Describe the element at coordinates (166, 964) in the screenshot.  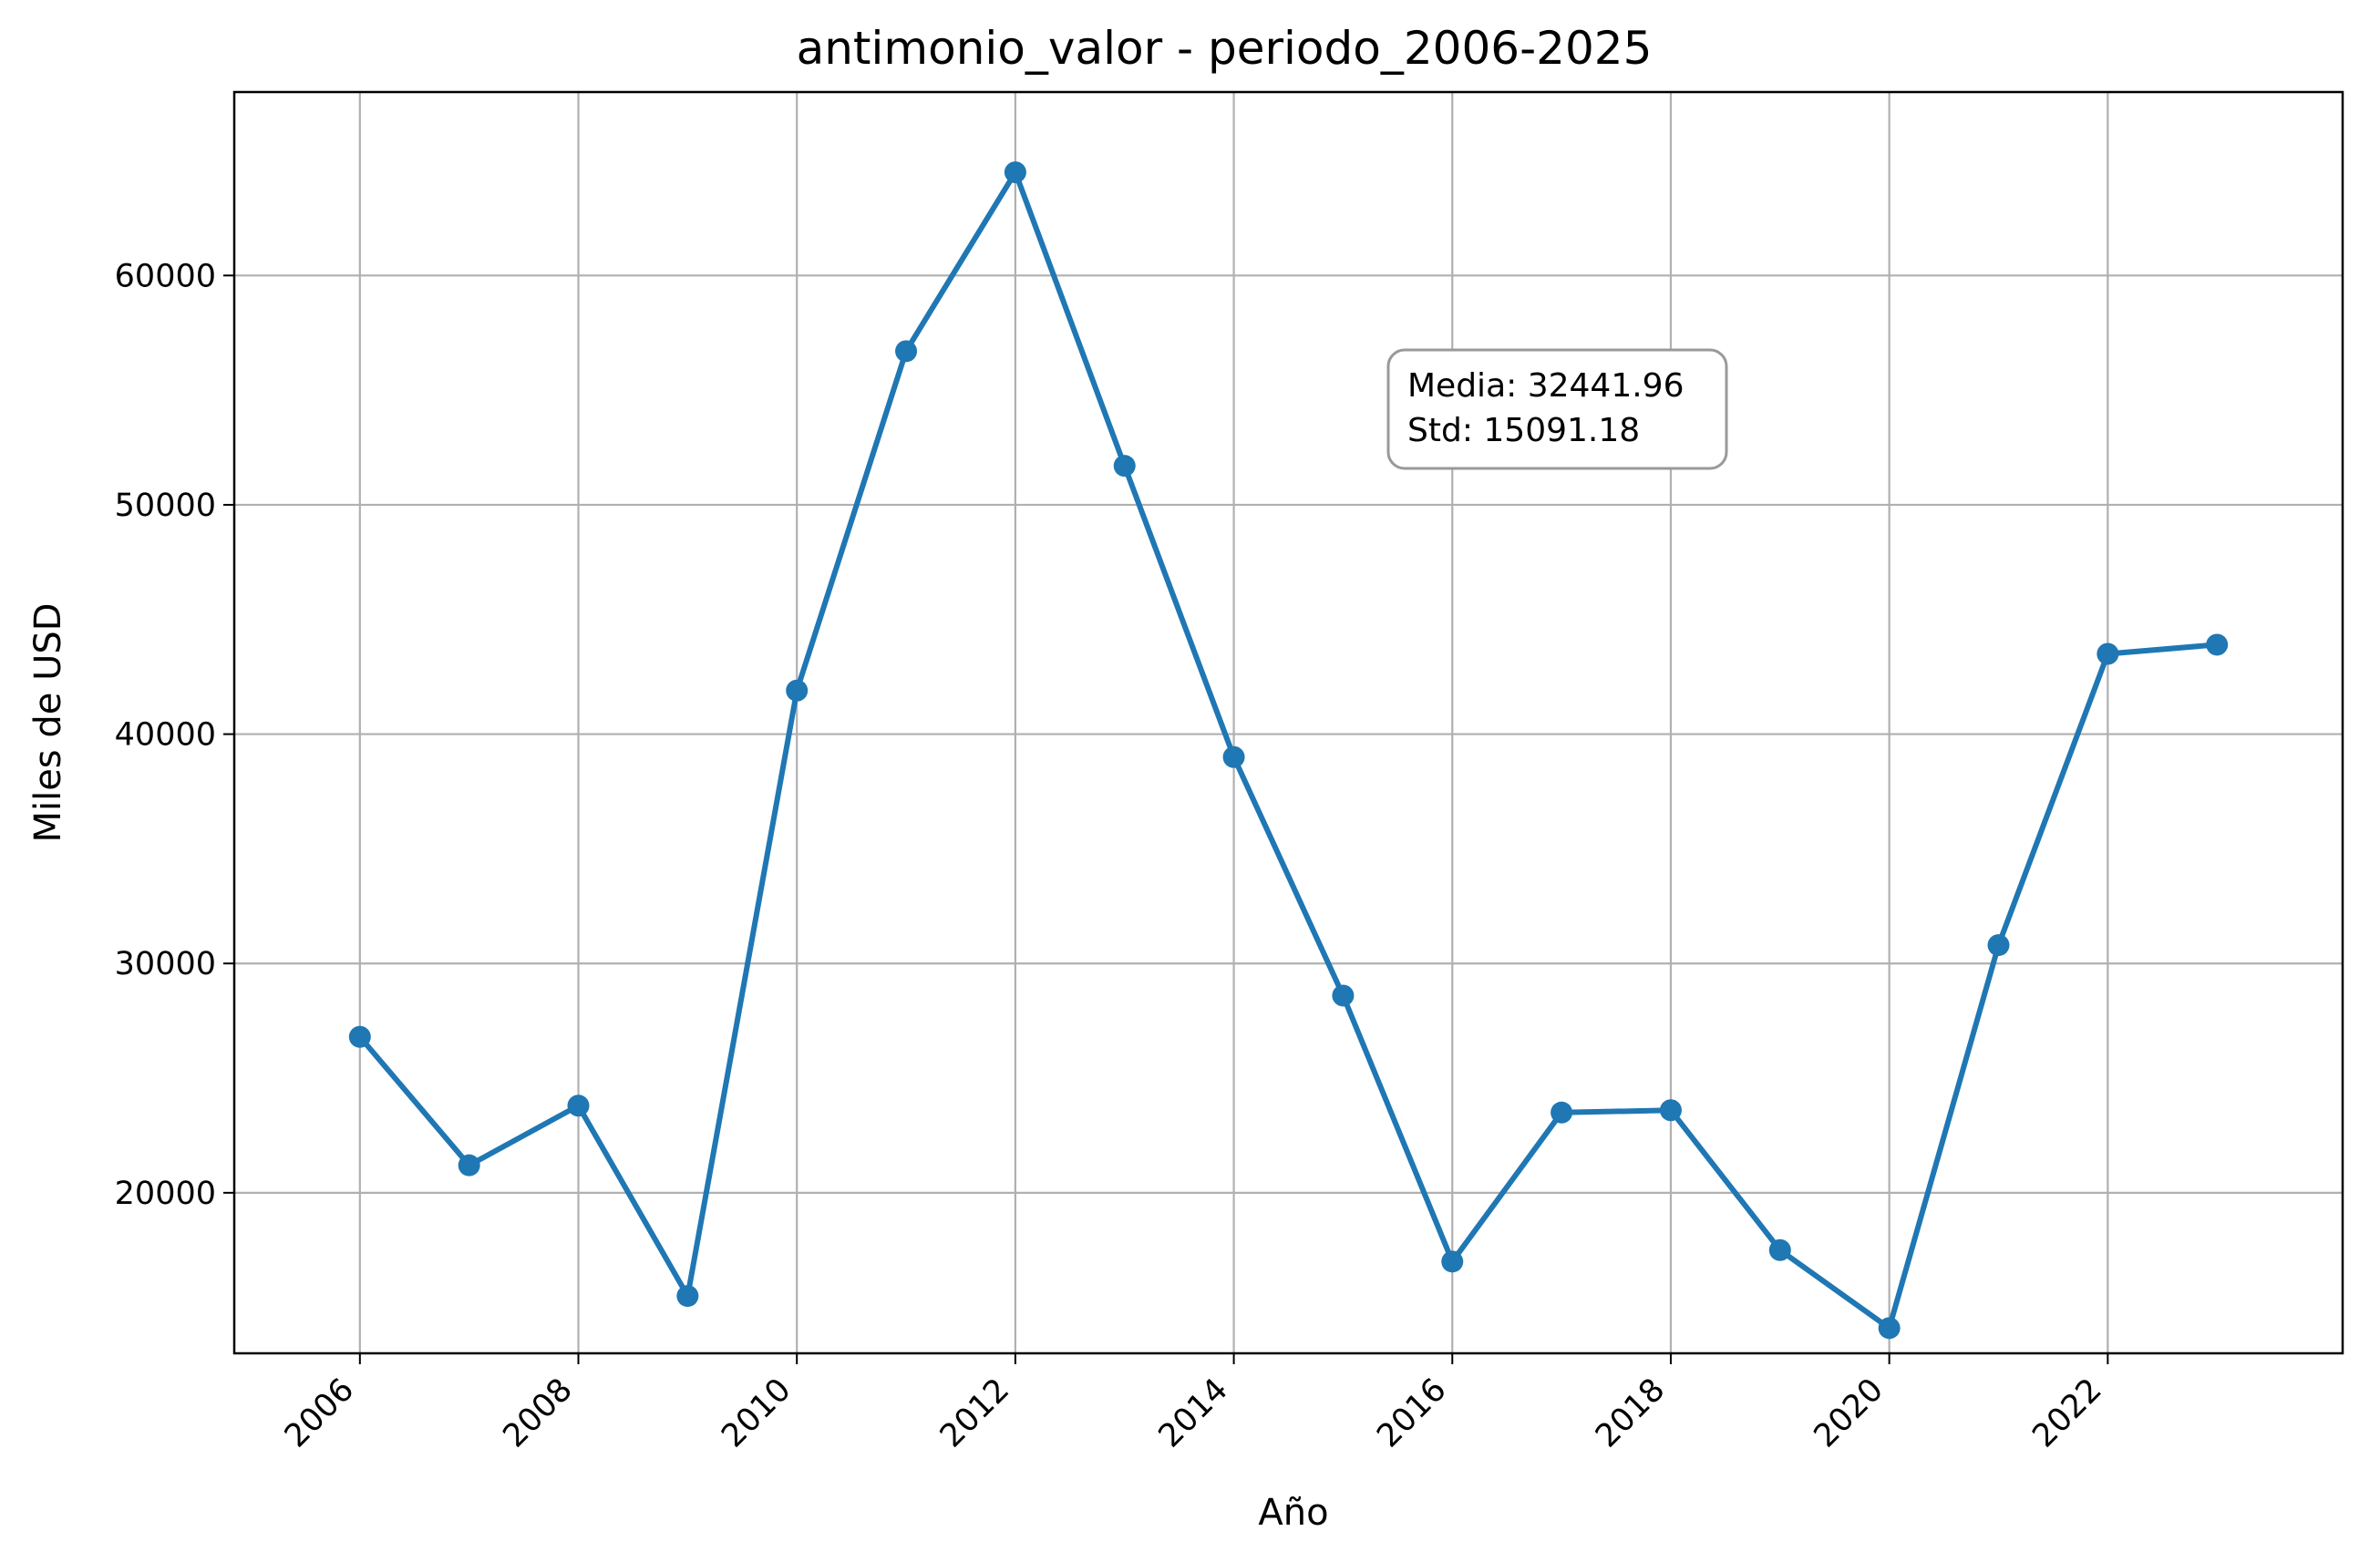
I see `y-tick-label: 30000` at that location.